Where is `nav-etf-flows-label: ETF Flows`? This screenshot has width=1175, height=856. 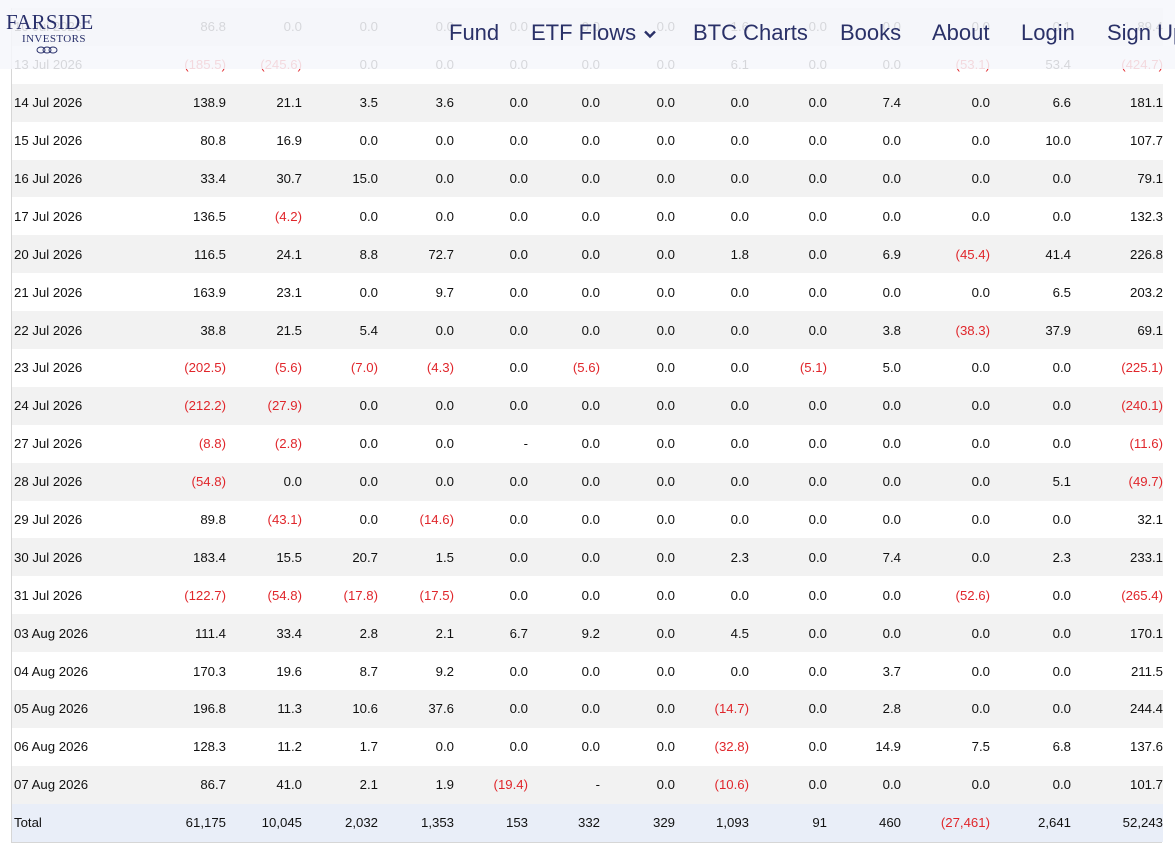 nav-etf-flows-label: ETF Flows is located at coordinates (584, 32).